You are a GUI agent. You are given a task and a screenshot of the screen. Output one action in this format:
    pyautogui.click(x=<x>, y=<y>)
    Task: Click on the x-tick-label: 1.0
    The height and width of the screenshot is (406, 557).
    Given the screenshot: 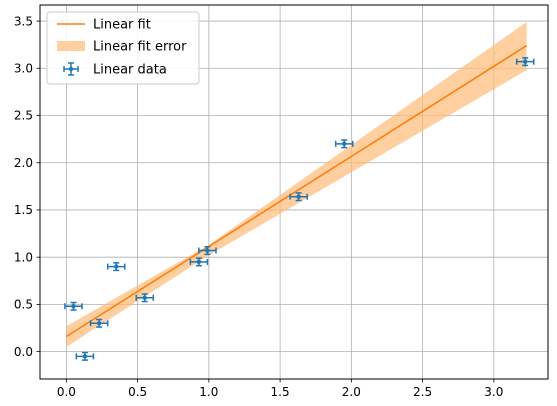 What is the action you would take?
    pyautogui.click(x=208, y=392)
    